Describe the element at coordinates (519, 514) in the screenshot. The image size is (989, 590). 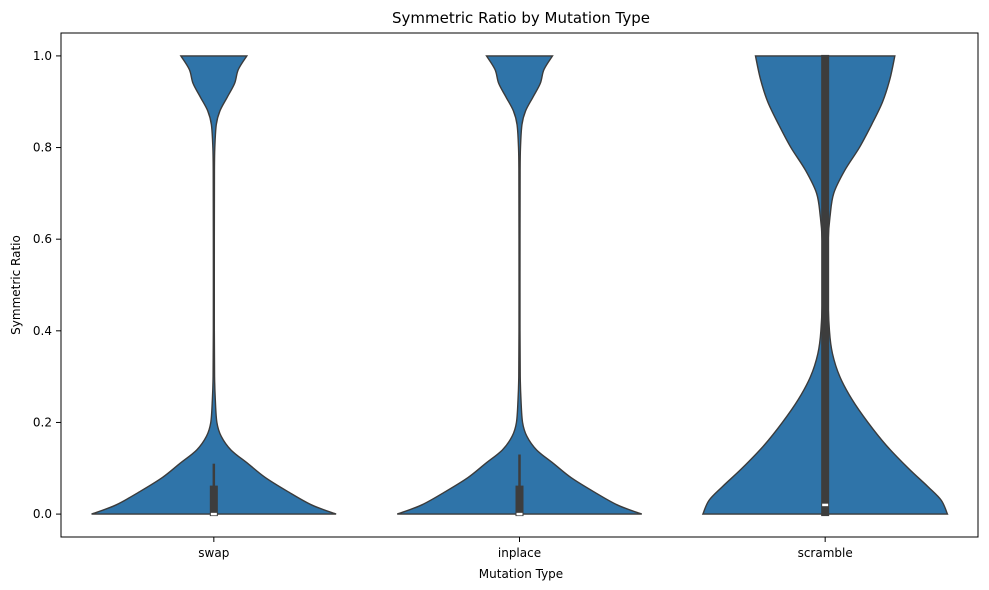
I see `median-marker-inplace` at that location.